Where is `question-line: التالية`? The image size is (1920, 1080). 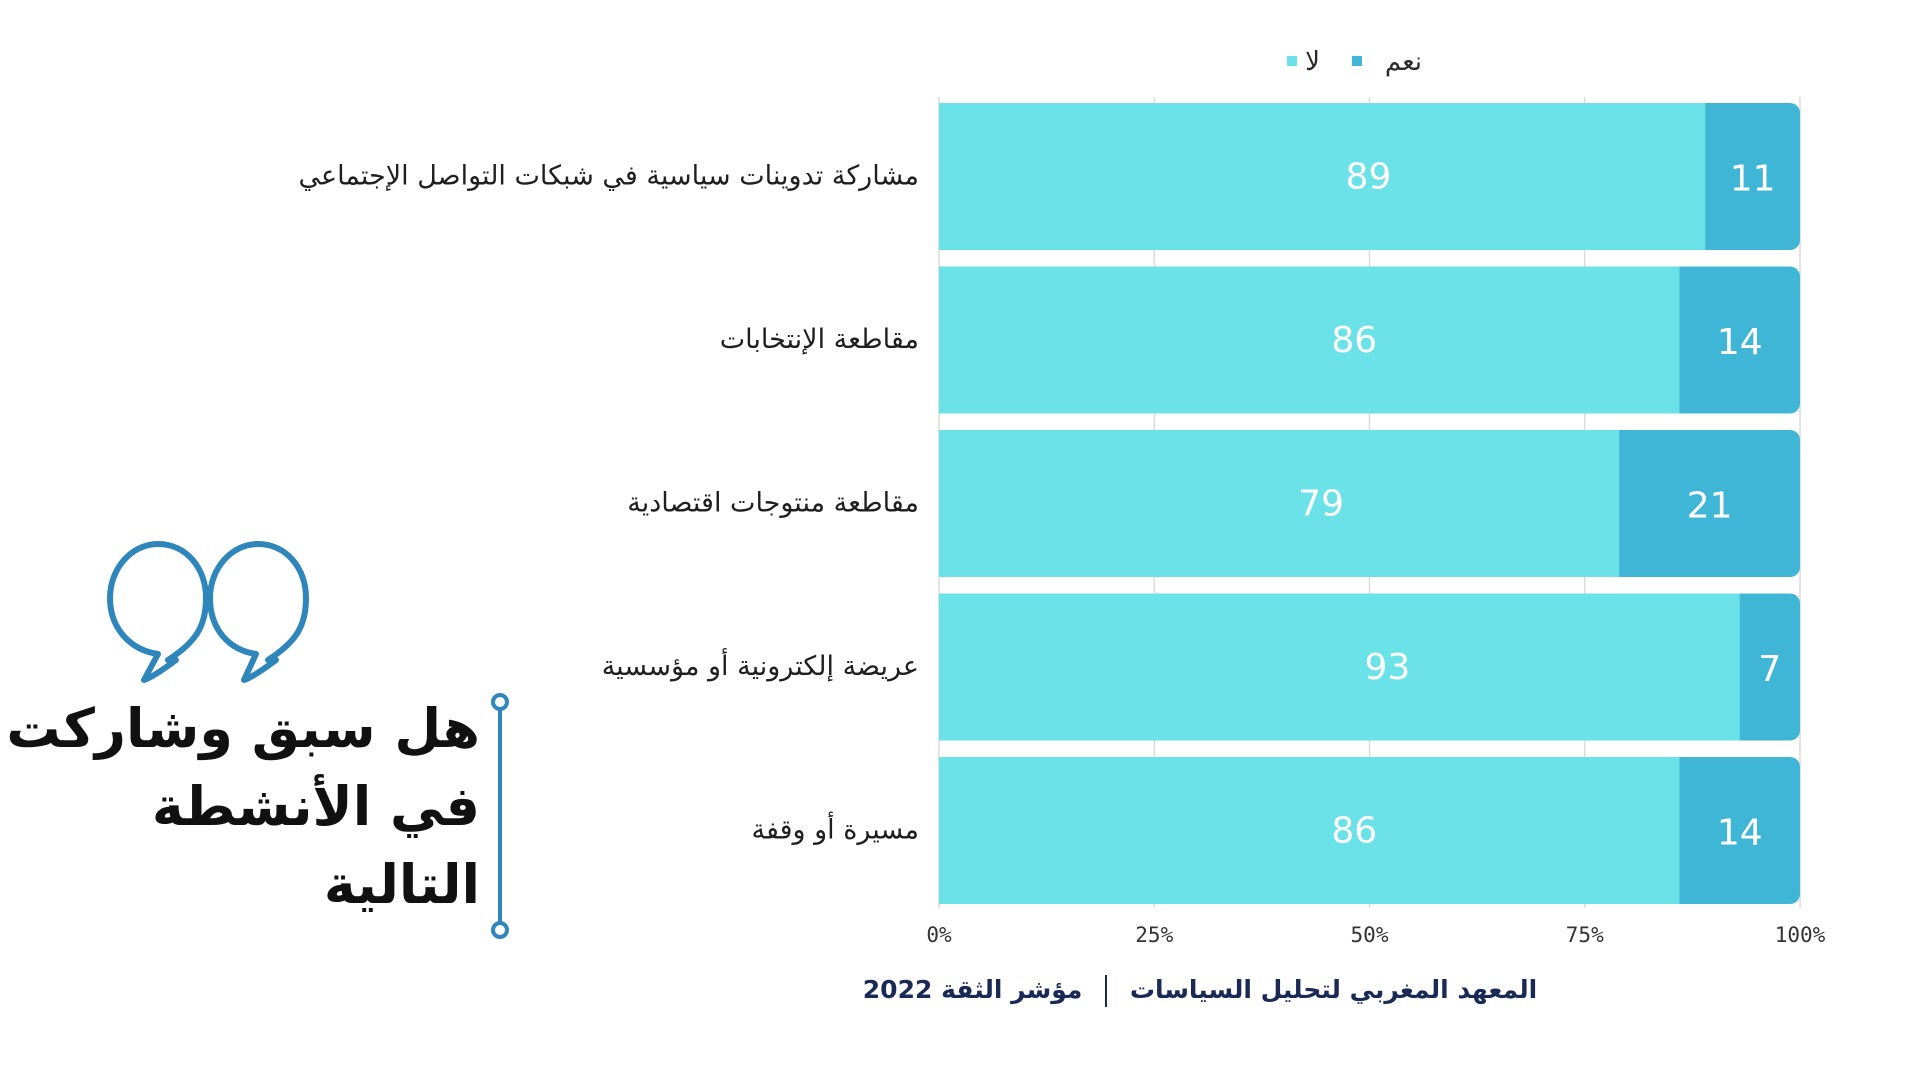
question-line: التالية is located at coordinates (401, 884).